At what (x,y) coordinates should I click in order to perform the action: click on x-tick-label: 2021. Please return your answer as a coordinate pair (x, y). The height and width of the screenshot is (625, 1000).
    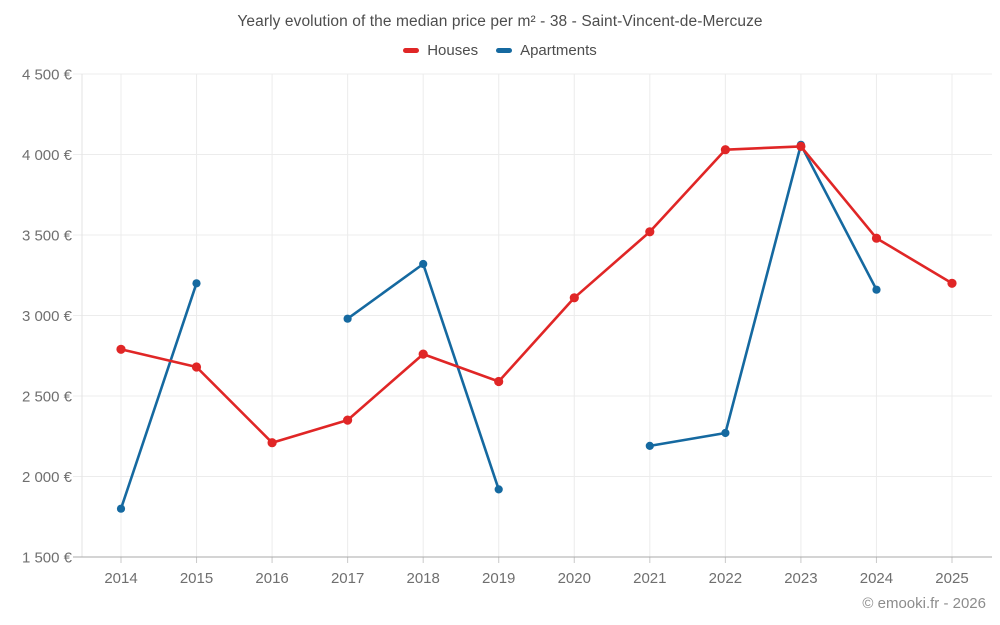
    Looking at the image, I should click on (649, 578).